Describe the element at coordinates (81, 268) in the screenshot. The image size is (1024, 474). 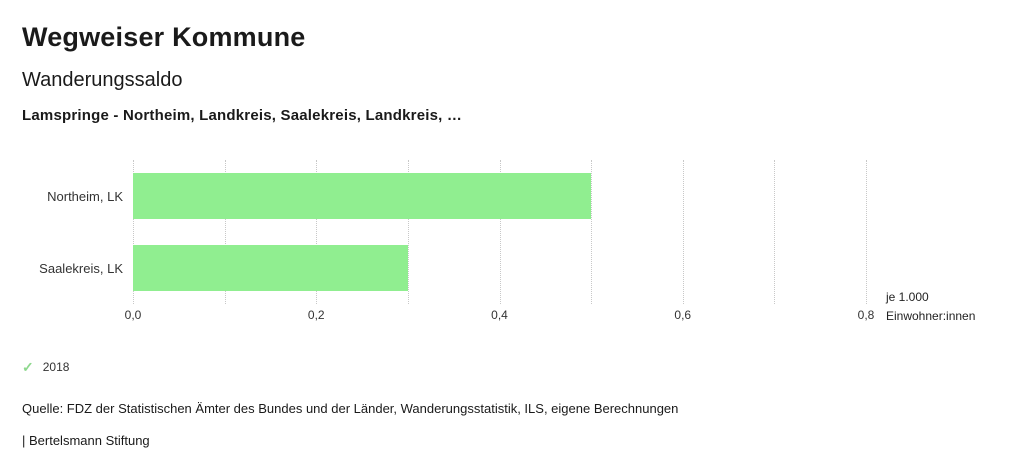
I see `category-label: Saalekreis, LK` at that location.